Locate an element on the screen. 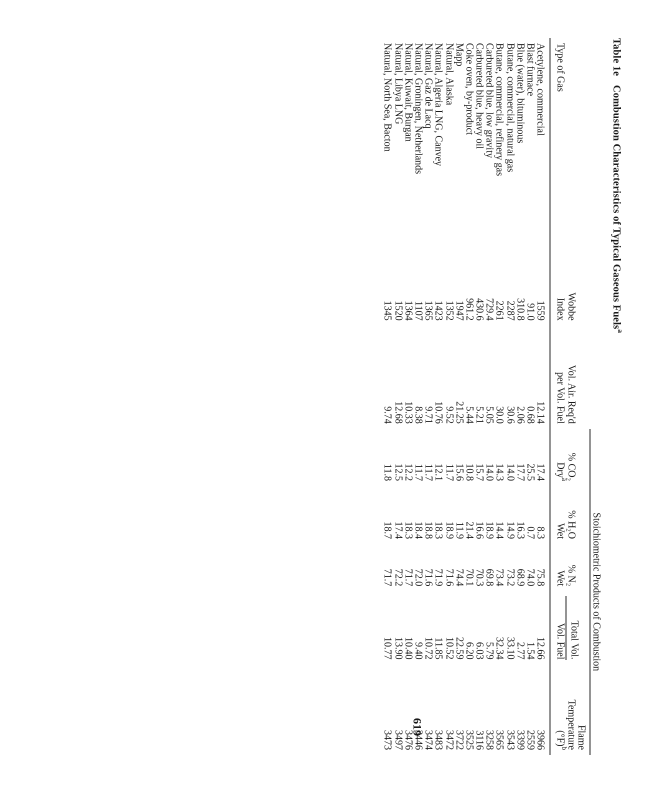 This screenshot has width=647, height=800. column-header-type-of-gas: Type of Gas is located at coordinates (570, 153).